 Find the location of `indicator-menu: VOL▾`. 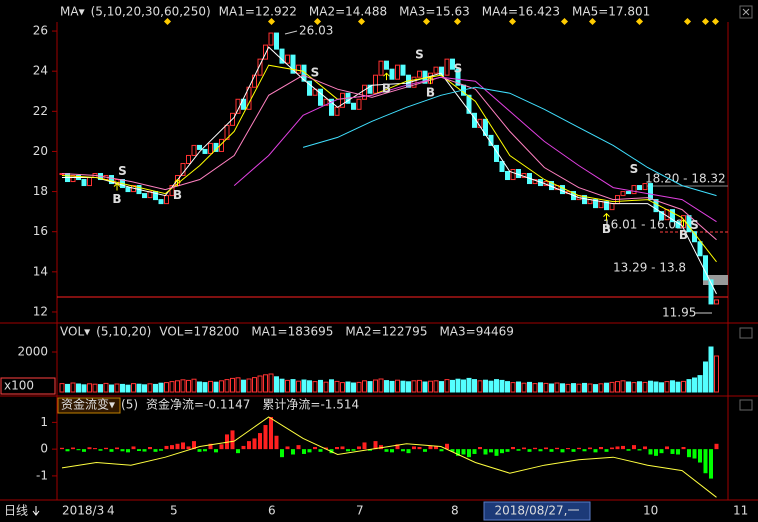

indicator-menu: VOL▾ is located at coordinates (75, 332).